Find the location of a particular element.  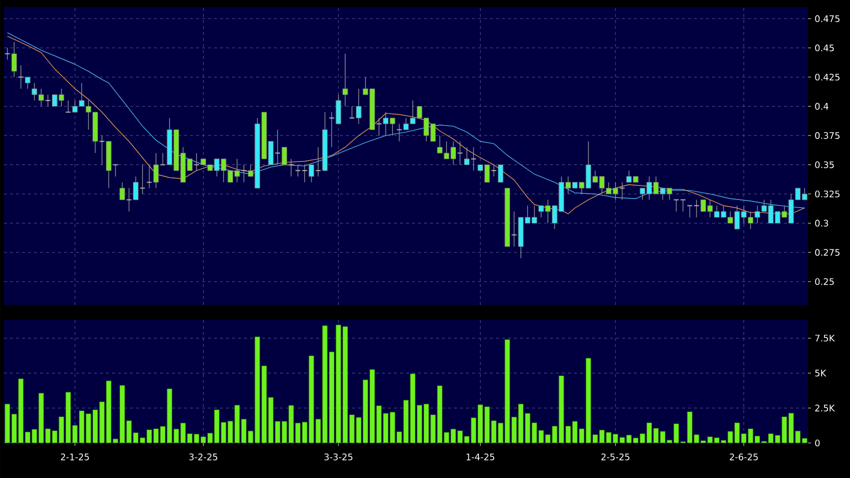

y-tick-label: 5K is located at coordinates (820, 373).